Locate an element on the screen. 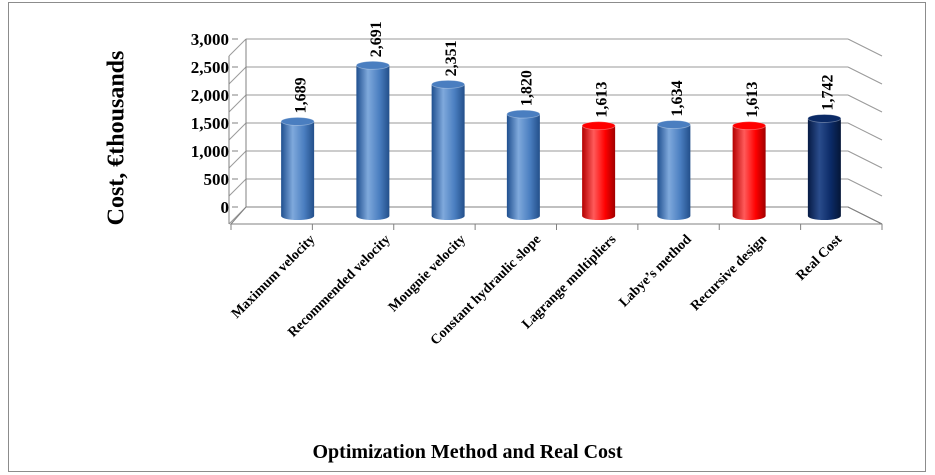  data-label: 1,742 is located at coordinates (827, 92).